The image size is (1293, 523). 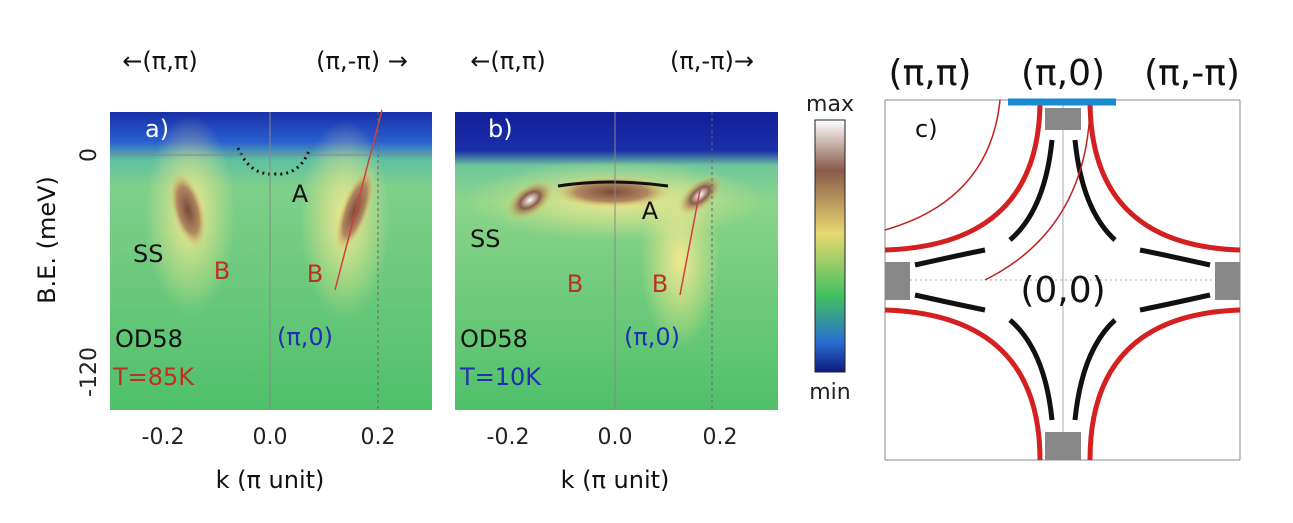 I want to click on panel-label: c), so click(x=926, y=129).